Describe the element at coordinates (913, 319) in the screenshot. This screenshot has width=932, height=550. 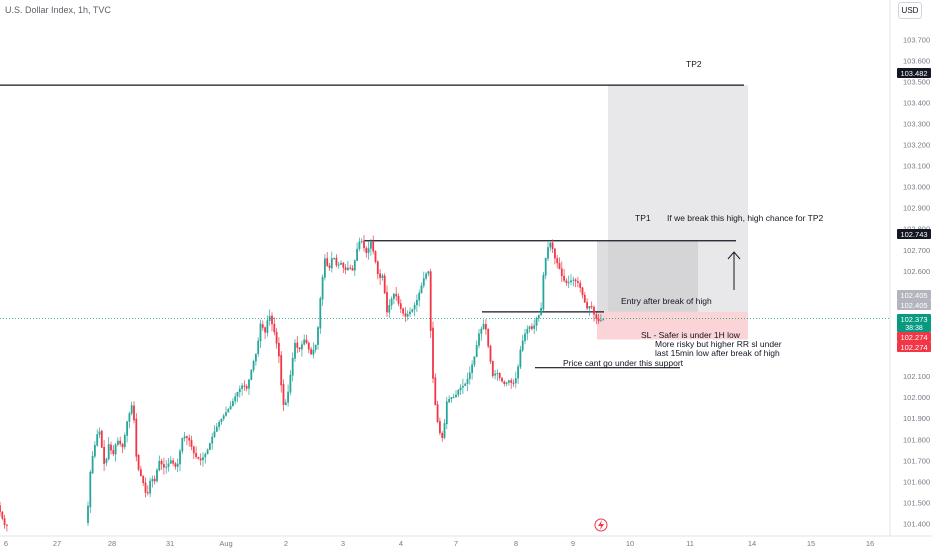
I see `price-tag-label: 102.373` at that location.